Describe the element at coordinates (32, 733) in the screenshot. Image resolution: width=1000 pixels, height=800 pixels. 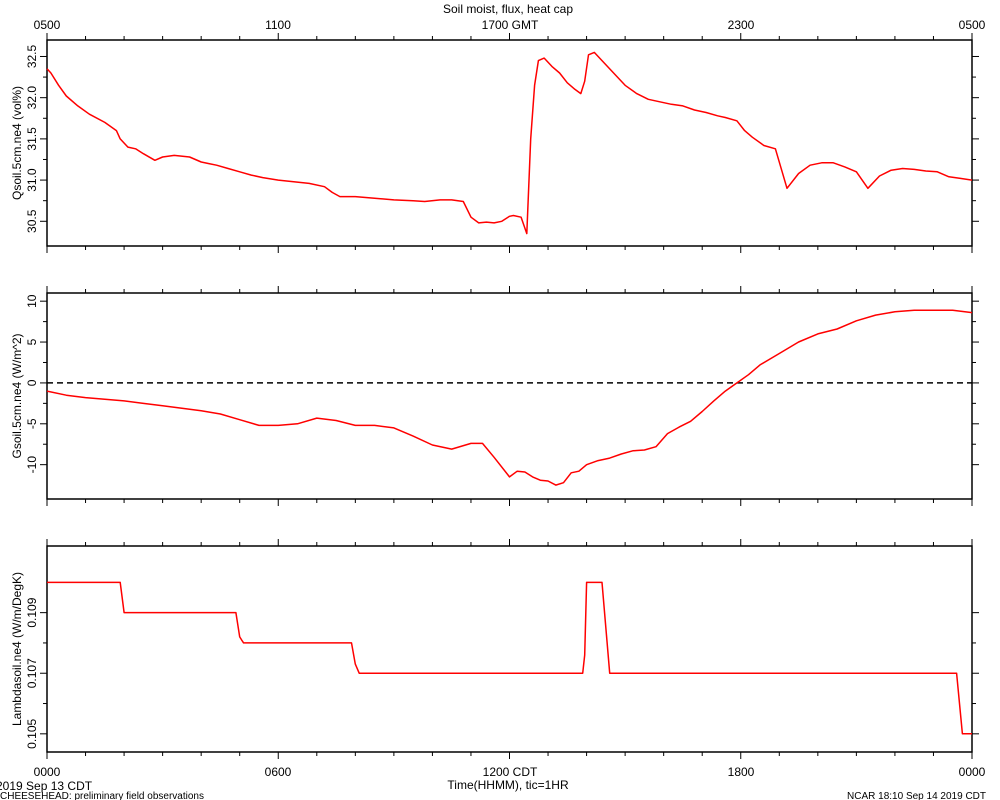
I see `y-tick-label: 0.105` at that location.